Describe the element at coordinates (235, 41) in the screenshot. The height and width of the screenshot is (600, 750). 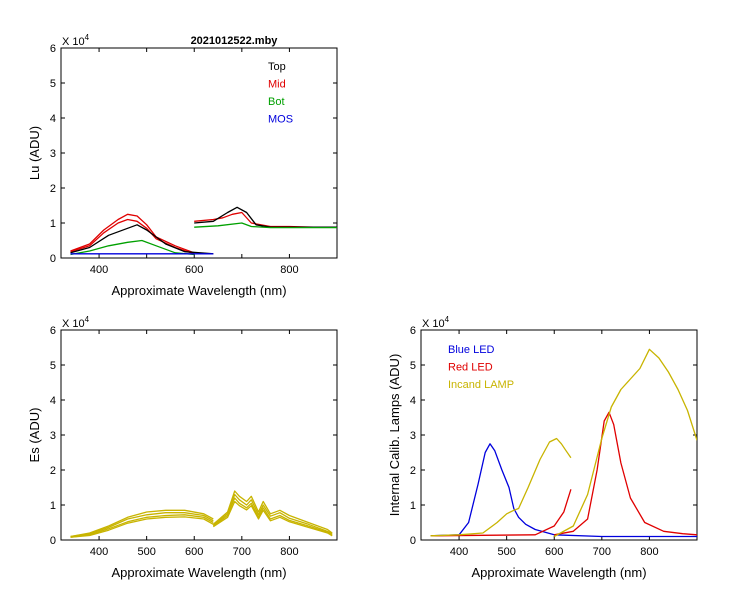
I see `chart-title: 2021012522.mby` at that location.